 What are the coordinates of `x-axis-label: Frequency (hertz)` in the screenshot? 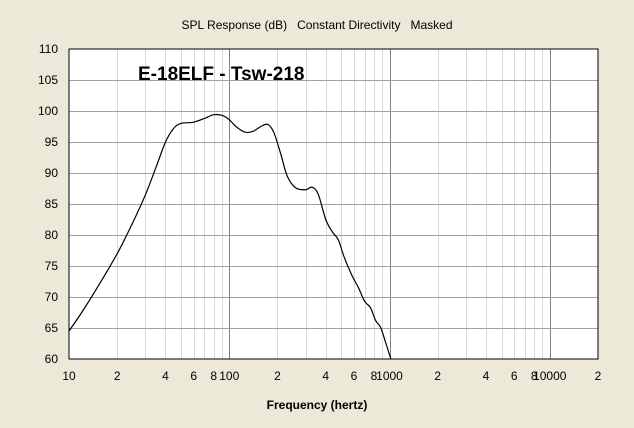 It's located at (317, 405).